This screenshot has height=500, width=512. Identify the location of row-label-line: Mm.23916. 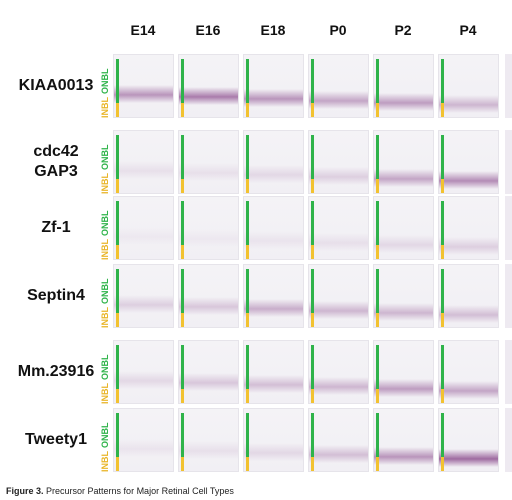
(56, 371).